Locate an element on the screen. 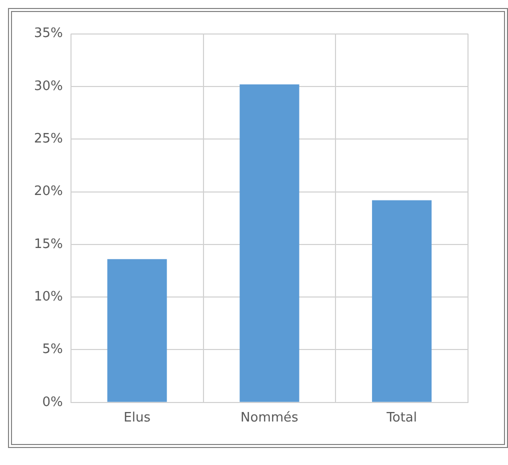  y-tick-label: 0% is located at coordinates (52, 402).